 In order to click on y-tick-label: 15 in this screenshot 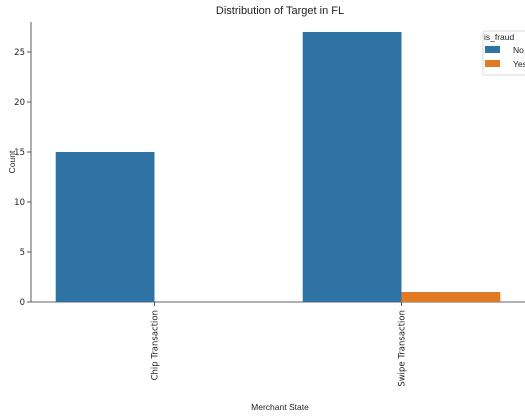, I will do `click(19, 153)`.